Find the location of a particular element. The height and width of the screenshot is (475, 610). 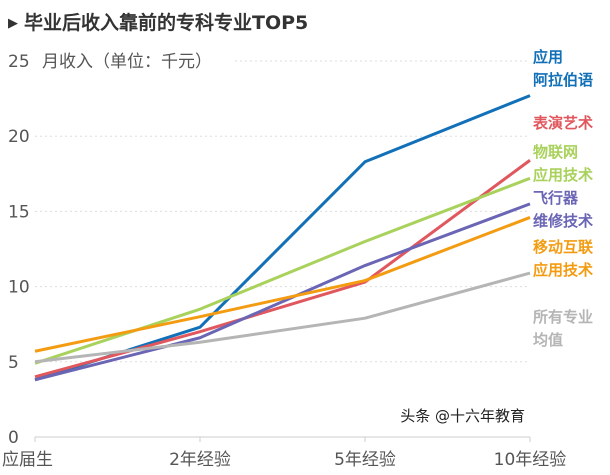

y-tick-label: 20 is located at coordinates (19, 137).